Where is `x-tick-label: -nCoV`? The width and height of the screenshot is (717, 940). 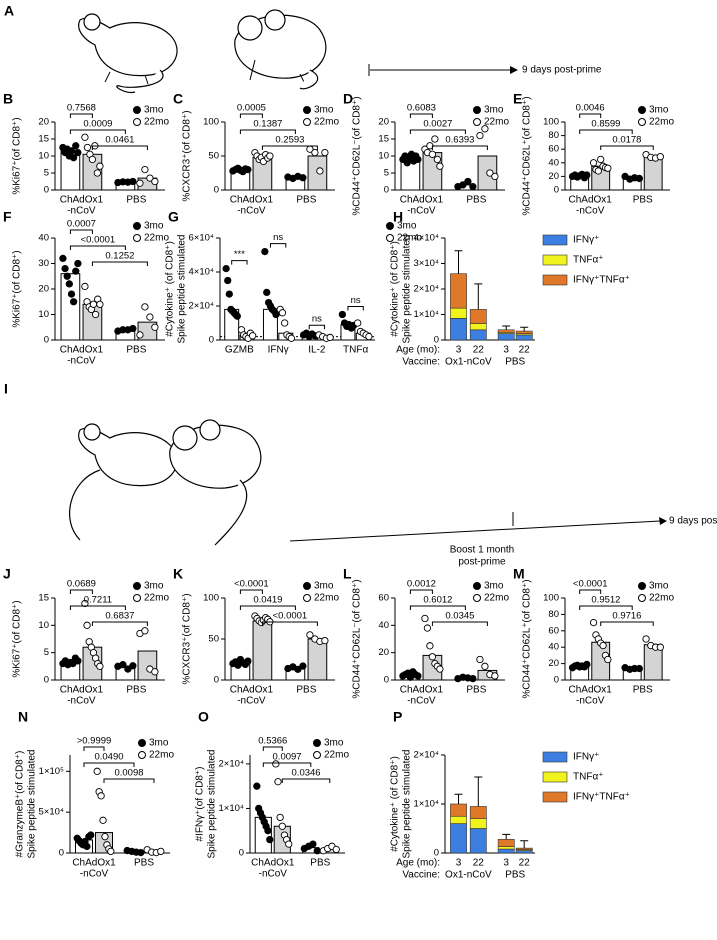 x-tick-label: -nCoV is located at coordinates (251, 701).